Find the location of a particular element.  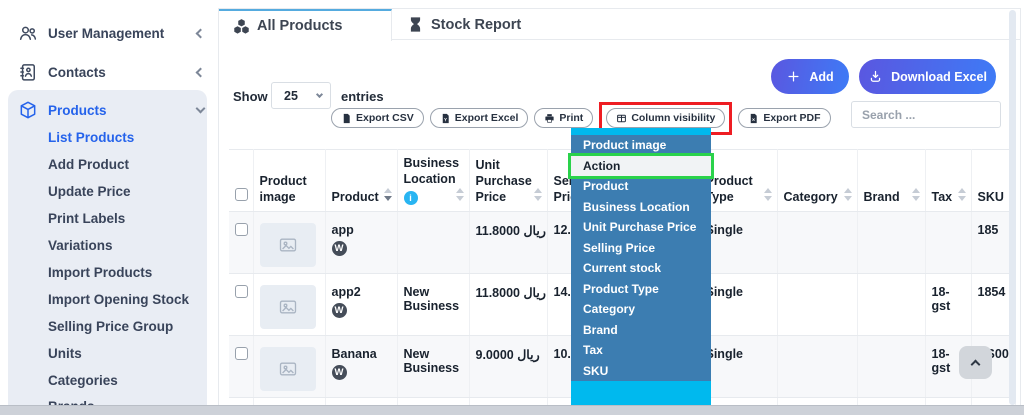

col-product-image: Product image is located at coordinates (289, 181).